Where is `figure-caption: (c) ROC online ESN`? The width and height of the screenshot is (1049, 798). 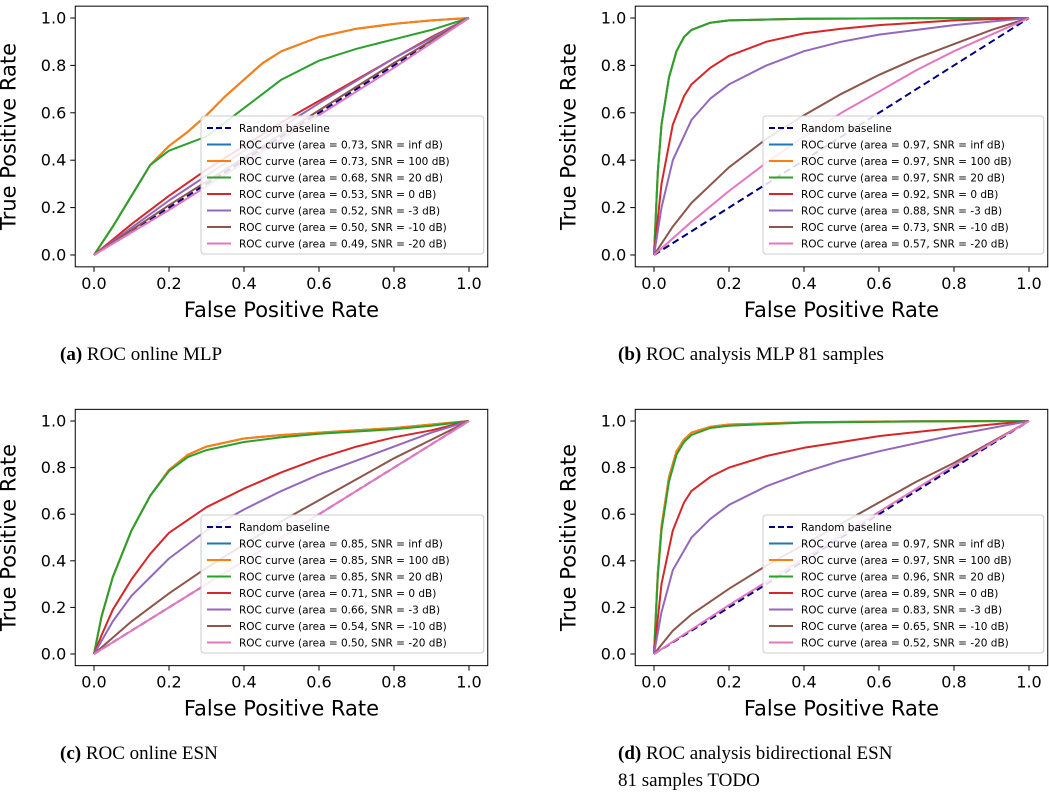
figure-caption: (c) ROC online ESN is located at coordinates (139, 753).